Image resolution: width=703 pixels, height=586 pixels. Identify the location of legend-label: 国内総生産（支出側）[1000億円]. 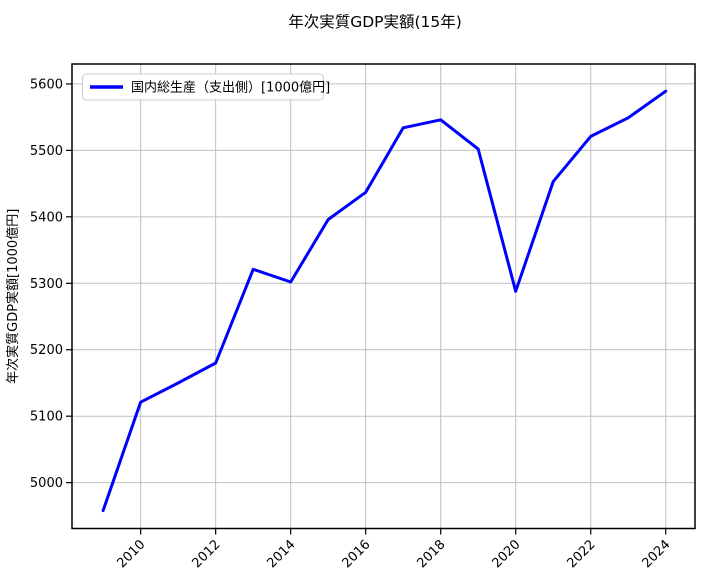
(230, 88).